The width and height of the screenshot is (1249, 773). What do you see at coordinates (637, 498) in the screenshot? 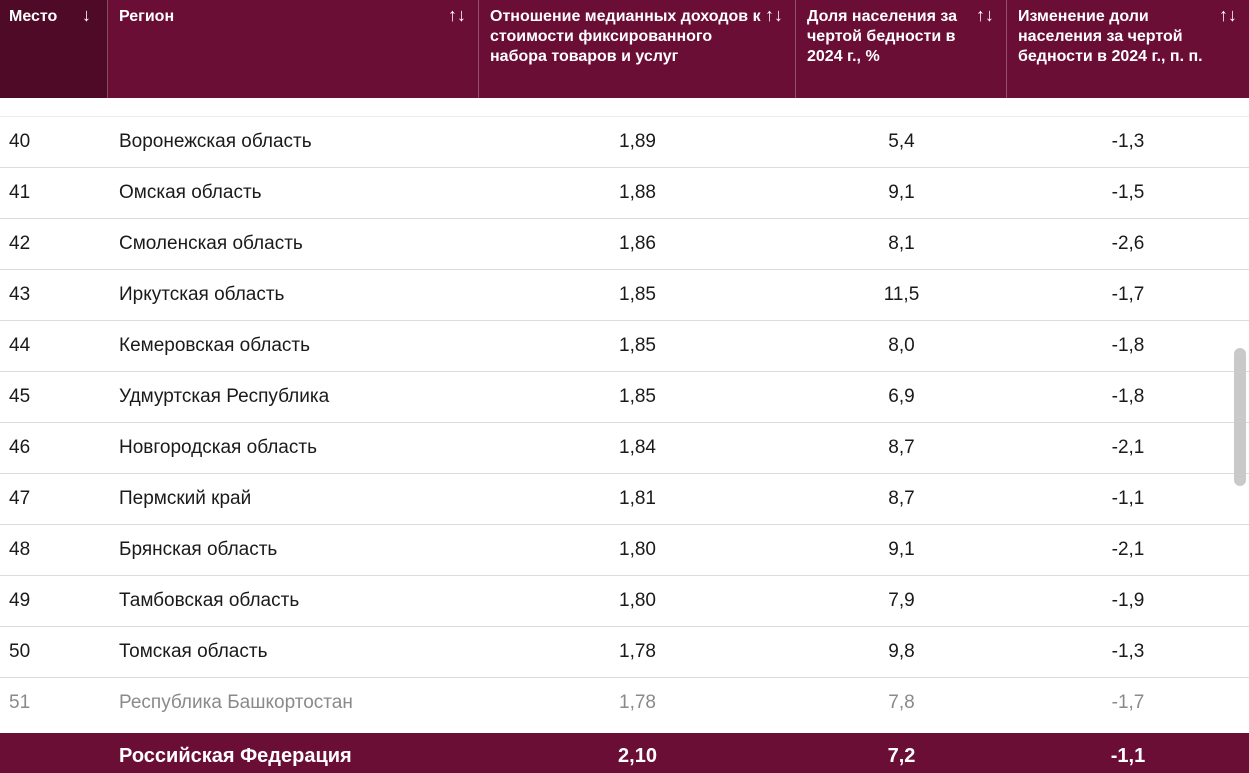
I see `cell-ratio: 1,81` at bounding box center [637, 498].